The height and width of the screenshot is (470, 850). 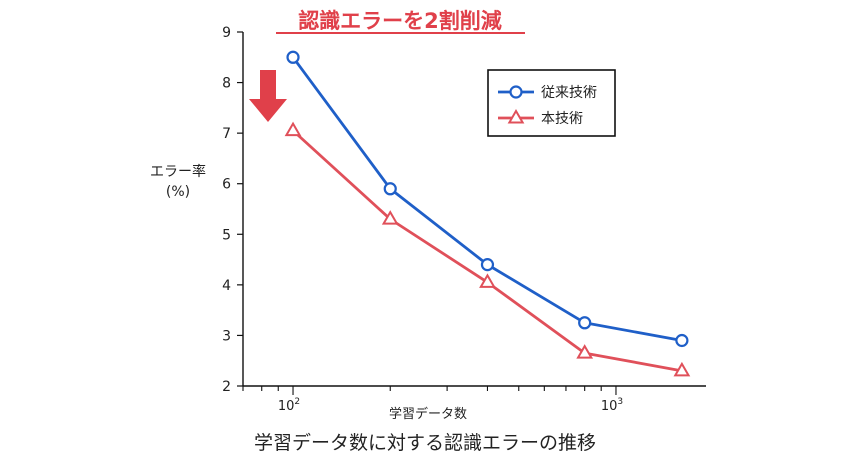 What do you see at coordinates (226, 387) in the screenshot?
I see `y-tick-label: 2` at bounding box center [226, 387].